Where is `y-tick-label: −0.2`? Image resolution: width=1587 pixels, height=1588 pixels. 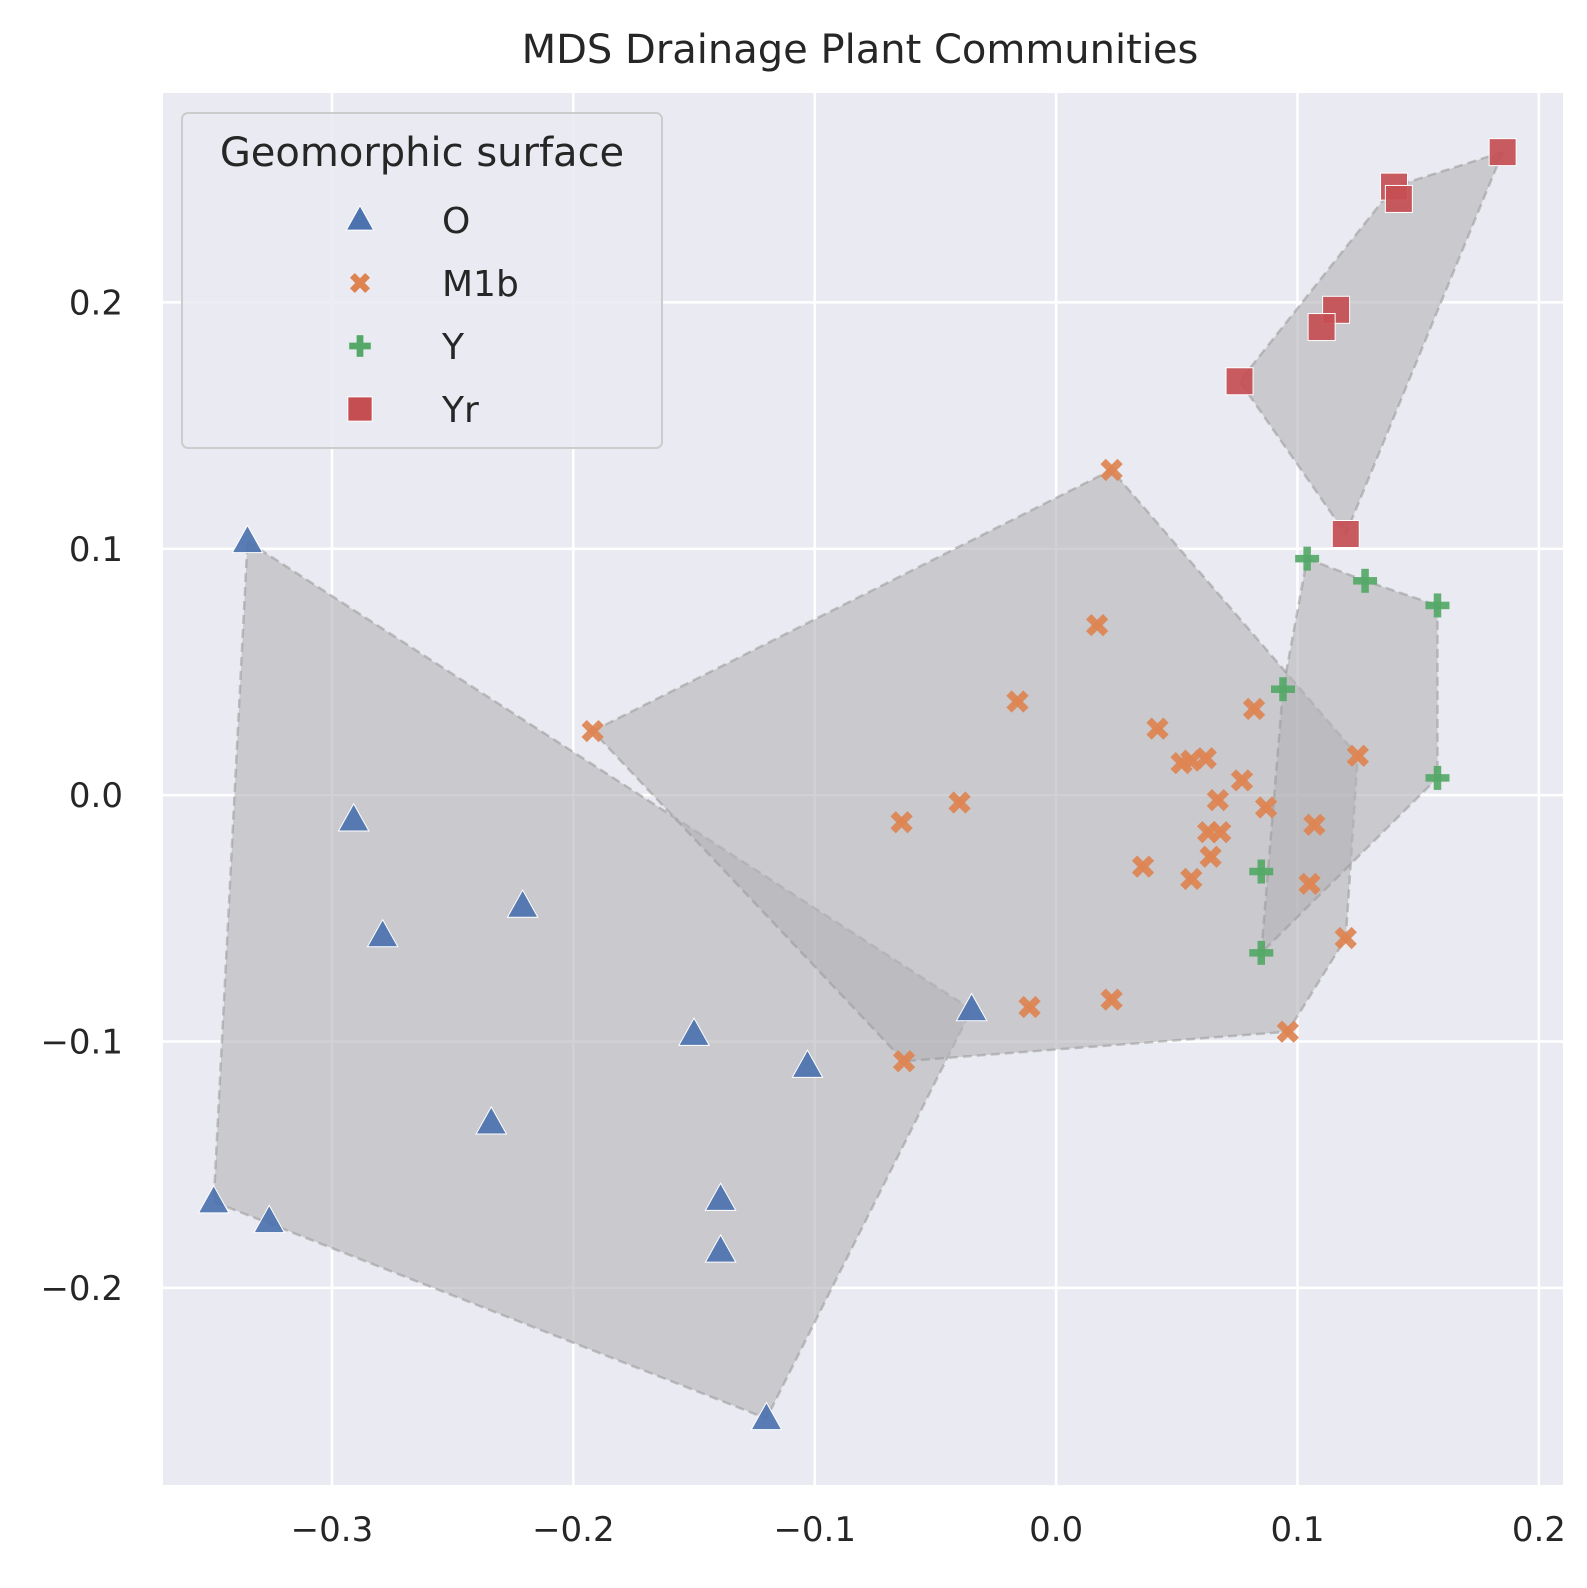
y-tick-label: −0.2 is located at coordinates (81, 1289).